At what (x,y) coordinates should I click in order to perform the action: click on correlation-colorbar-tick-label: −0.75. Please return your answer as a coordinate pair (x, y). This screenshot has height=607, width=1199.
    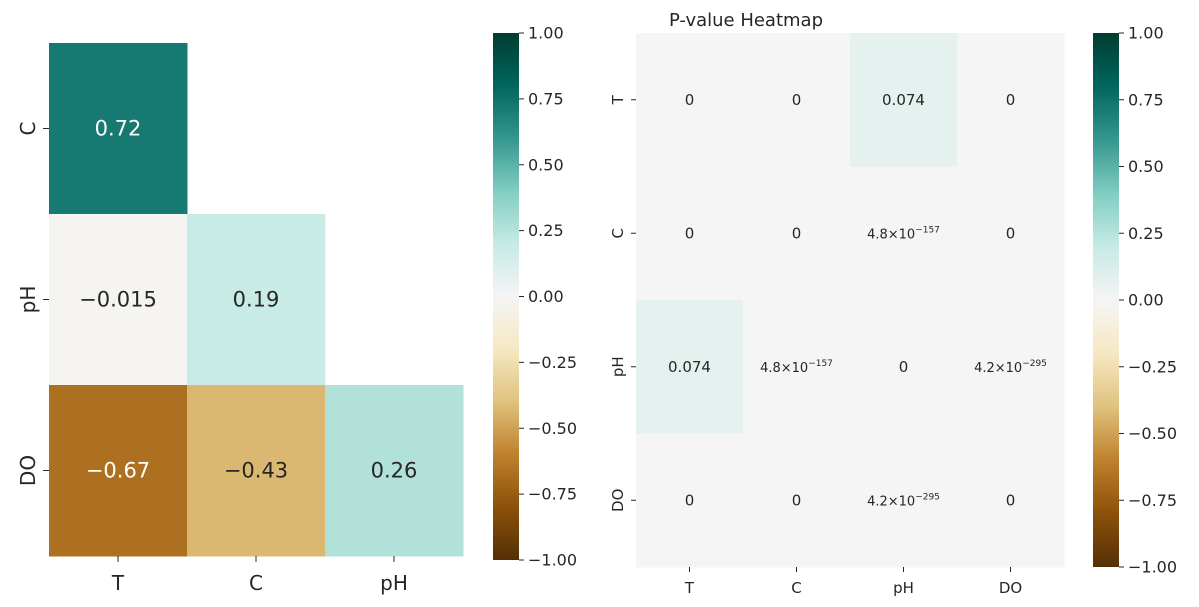
    Looking at the image, I should click on (552, 494).